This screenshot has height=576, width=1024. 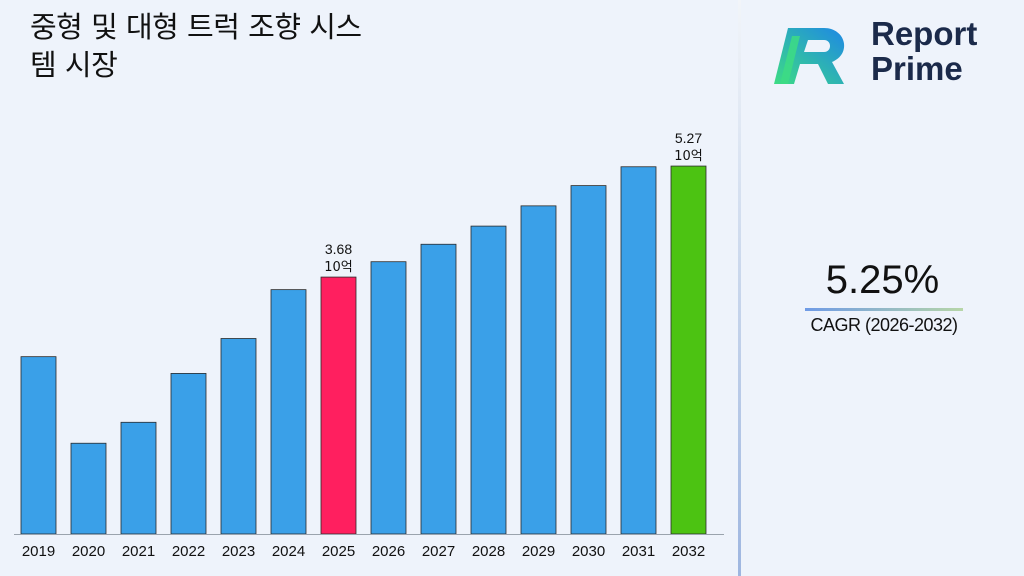 What do you see at coordinates (882, 280) in the screenshot?
I see `cagr-value: 5.25%` at bounding box center [882, 280].